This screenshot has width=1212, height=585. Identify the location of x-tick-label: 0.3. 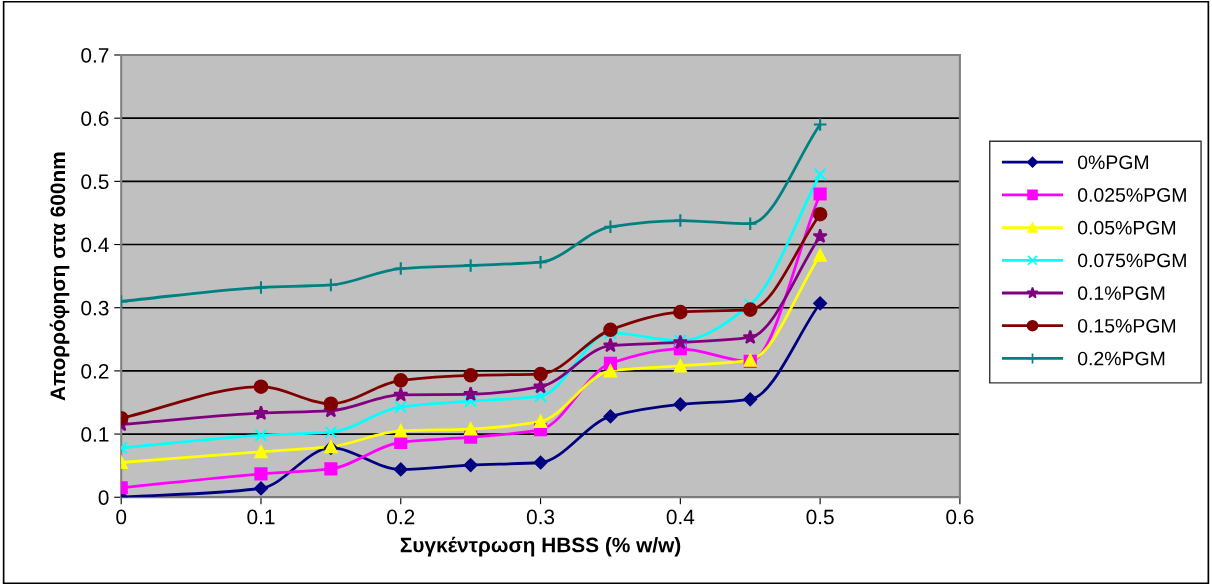
(540, 517).